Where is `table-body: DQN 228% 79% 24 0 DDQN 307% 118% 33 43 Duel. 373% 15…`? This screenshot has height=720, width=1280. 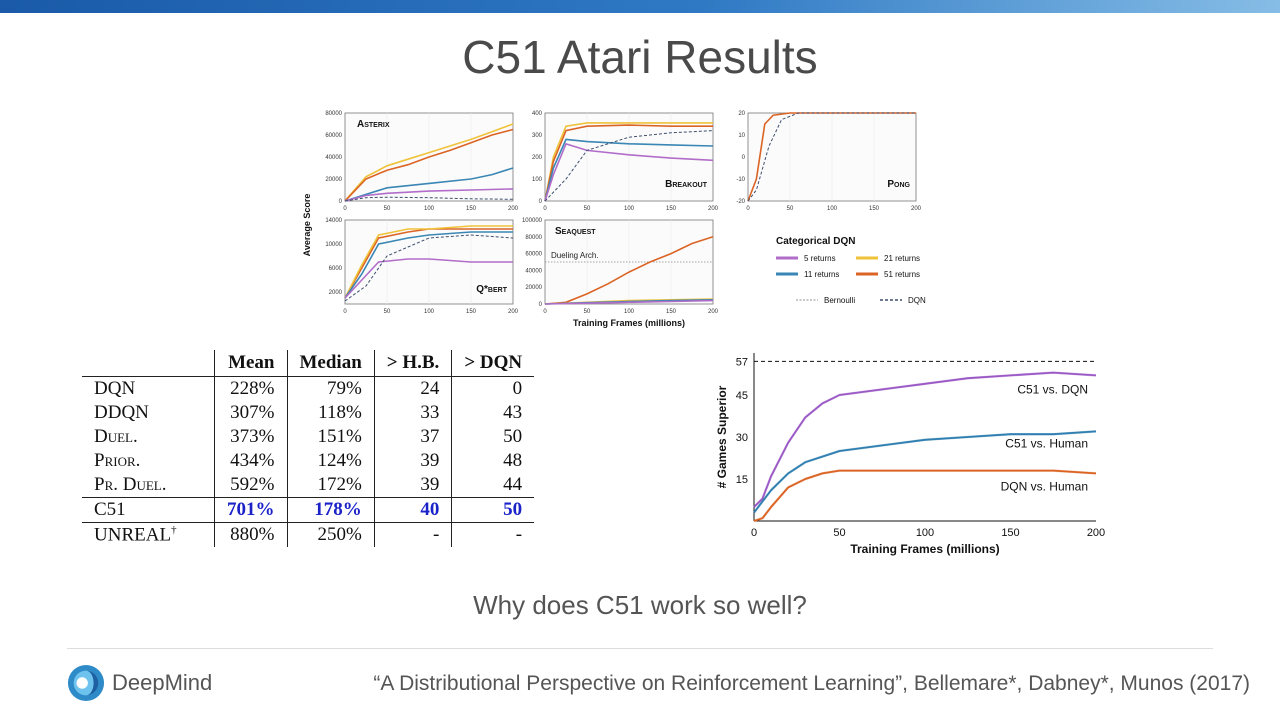
table-body: DQN 228% 79% 24 0 DDQN 307% 118% 33 43 Duel. 373% 15… is located at coordinates (308, 462).